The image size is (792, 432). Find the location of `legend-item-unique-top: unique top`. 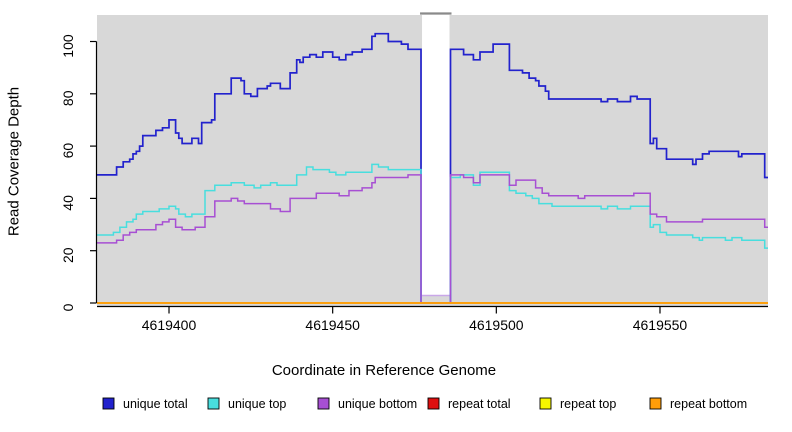

legend-item-unique-top: unique top is located at coordinates (246, 404).